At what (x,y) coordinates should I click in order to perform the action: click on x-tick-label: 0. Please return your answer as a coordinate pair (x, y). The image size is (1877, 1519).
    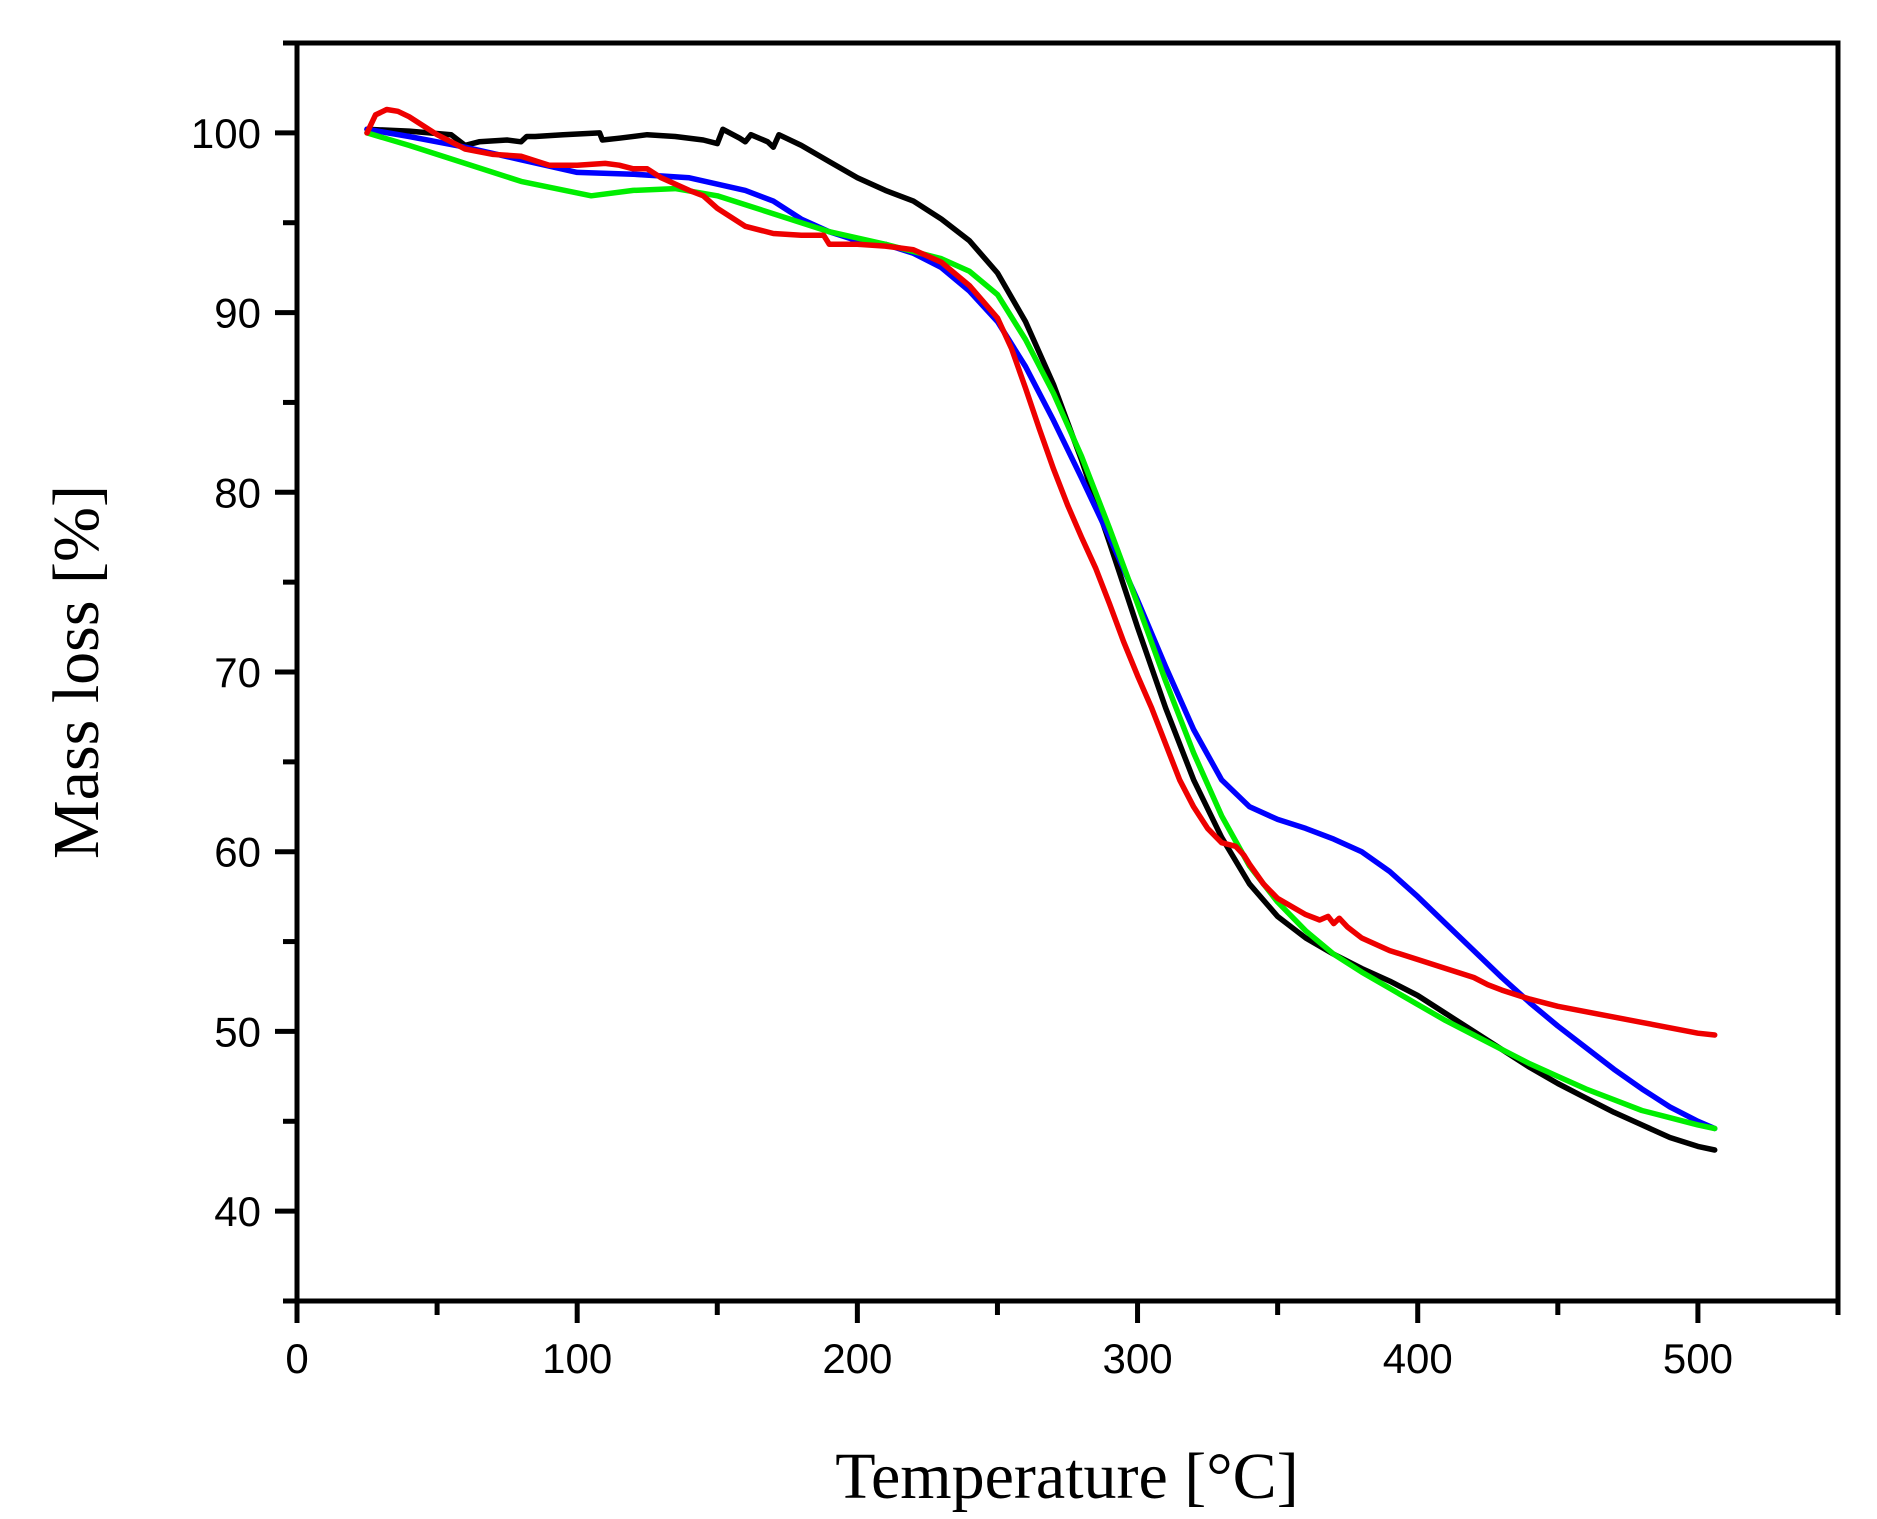
    Looking at the image, I should click on (296, 1358).